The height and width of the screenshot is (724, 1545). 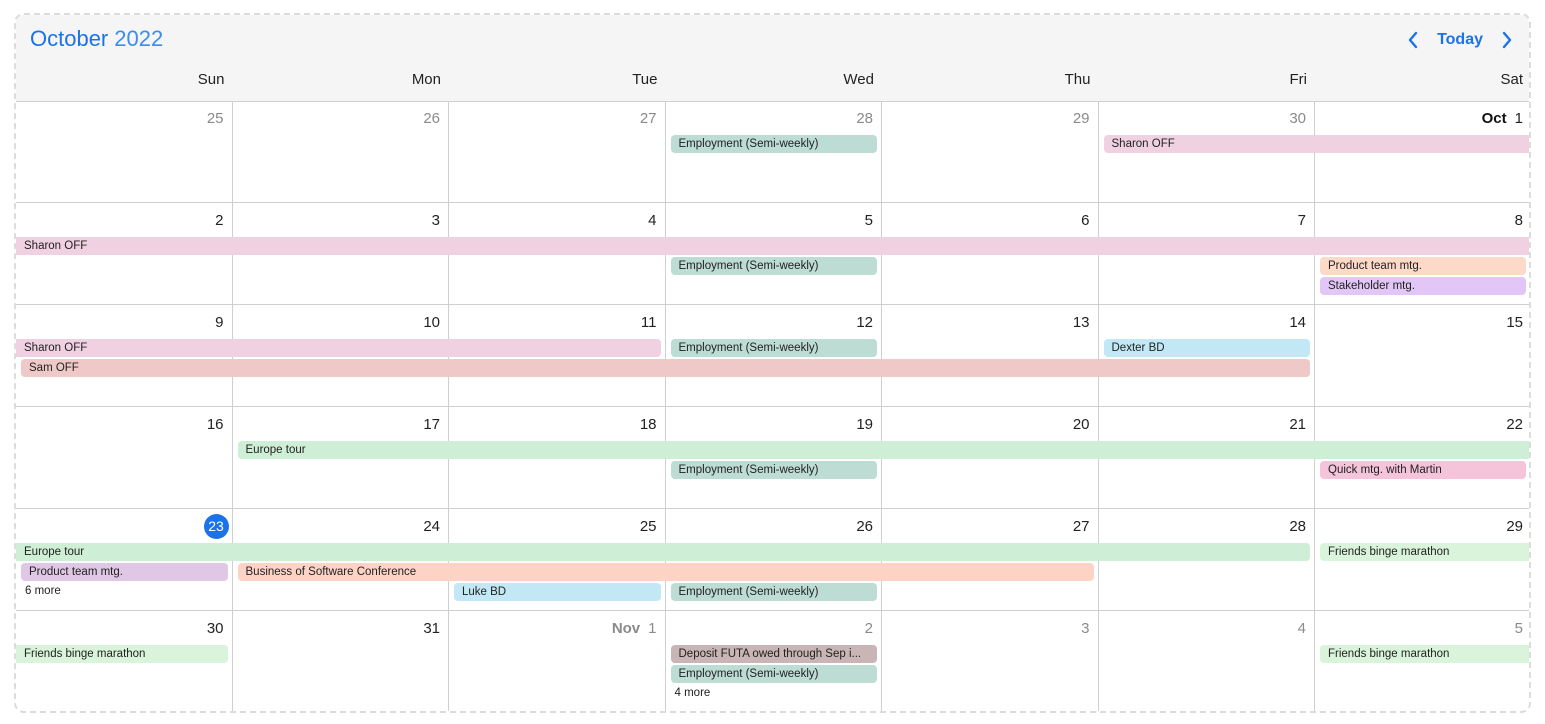 I want to click on day-cell: 25, so click(x=124, y=151).